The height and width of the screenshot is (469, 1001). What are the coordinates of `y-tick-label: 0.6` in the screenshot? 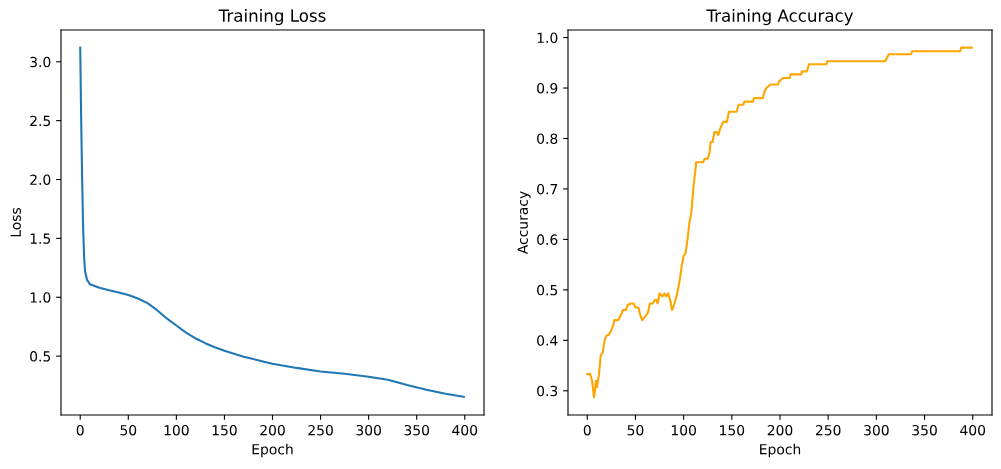 It's located at (547, 239).